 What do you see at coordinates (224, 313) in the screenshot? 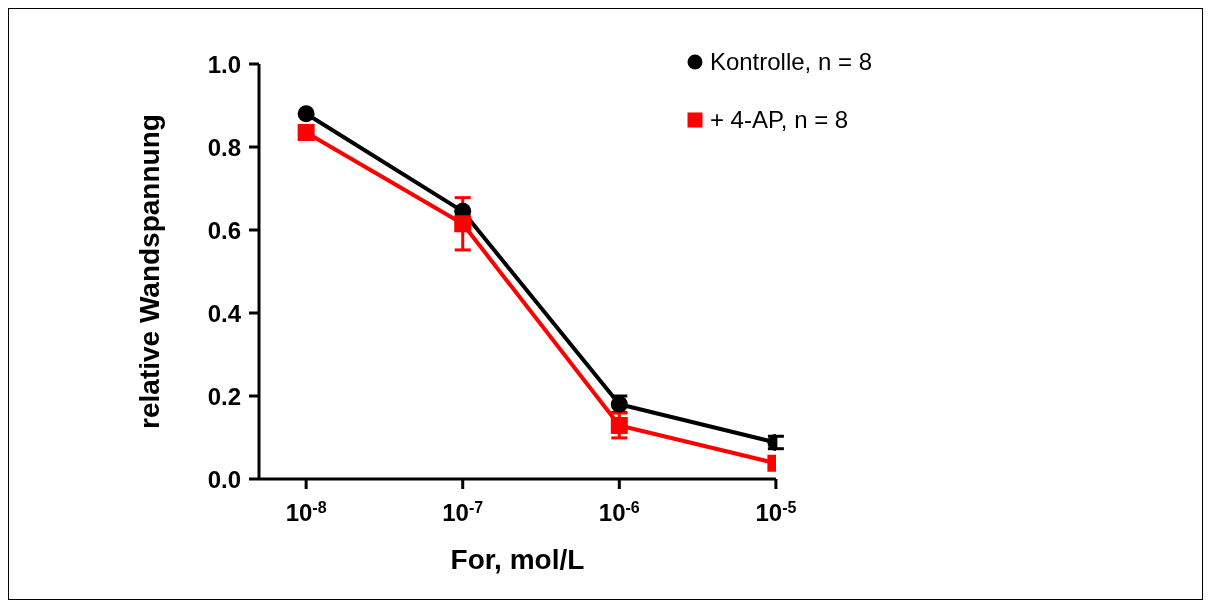
I see `y-tick-label: 0.4` at bounding box center [224, 313].